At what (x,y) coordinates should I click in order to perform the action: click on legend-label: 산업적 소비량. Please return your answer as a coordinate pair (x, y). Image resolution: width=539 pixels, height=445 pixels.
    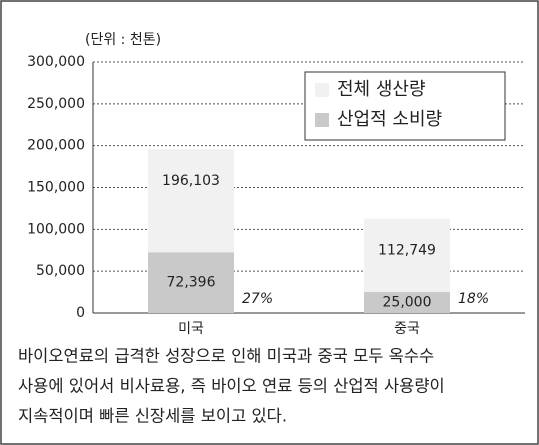
    Looking at the image, I should click on (389, 119).